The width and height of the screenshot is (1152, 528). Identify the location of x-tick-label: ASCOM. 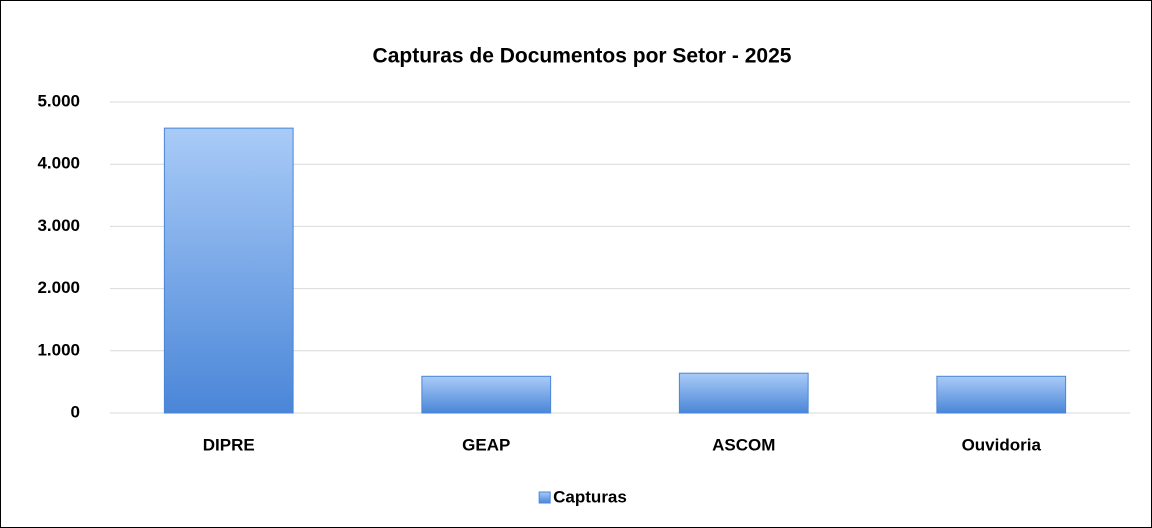
(743, 444).